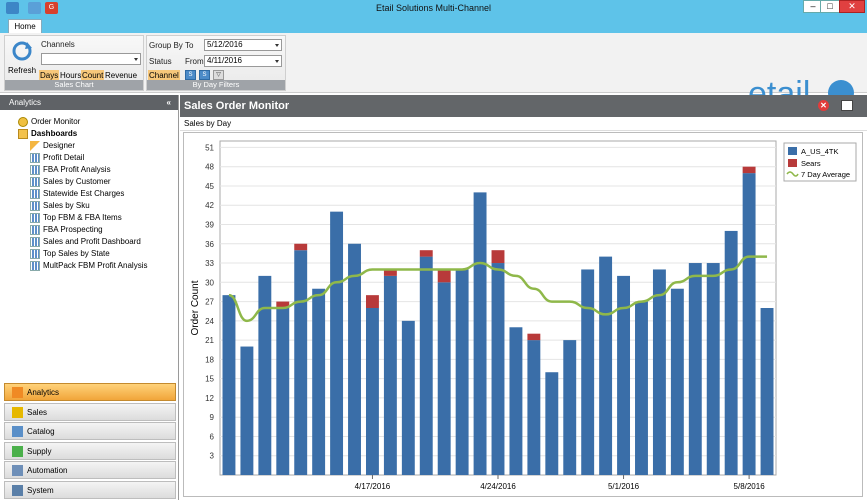 The width and height of the screenshot is (867, 500). Describe the element at coordinates (90, 411) in the screenshot. I see `nav-sales: Sales` at that location.